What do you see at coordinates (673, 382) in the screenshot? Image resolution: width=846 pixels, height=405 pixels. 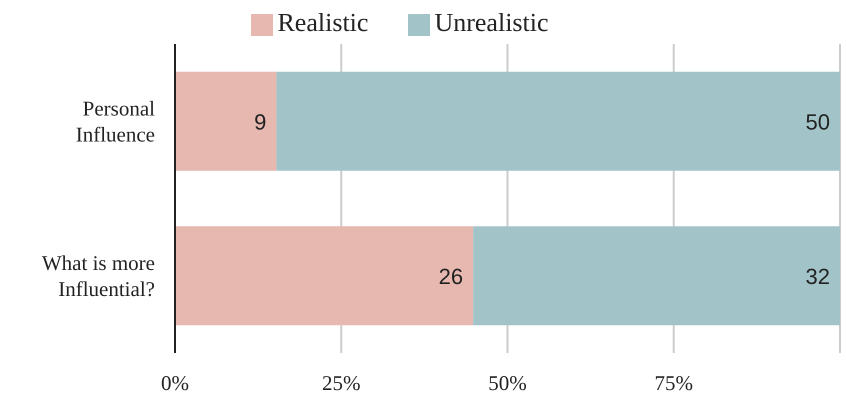 I see `x-tick-label: 75%` at bounding box center [673, 382].